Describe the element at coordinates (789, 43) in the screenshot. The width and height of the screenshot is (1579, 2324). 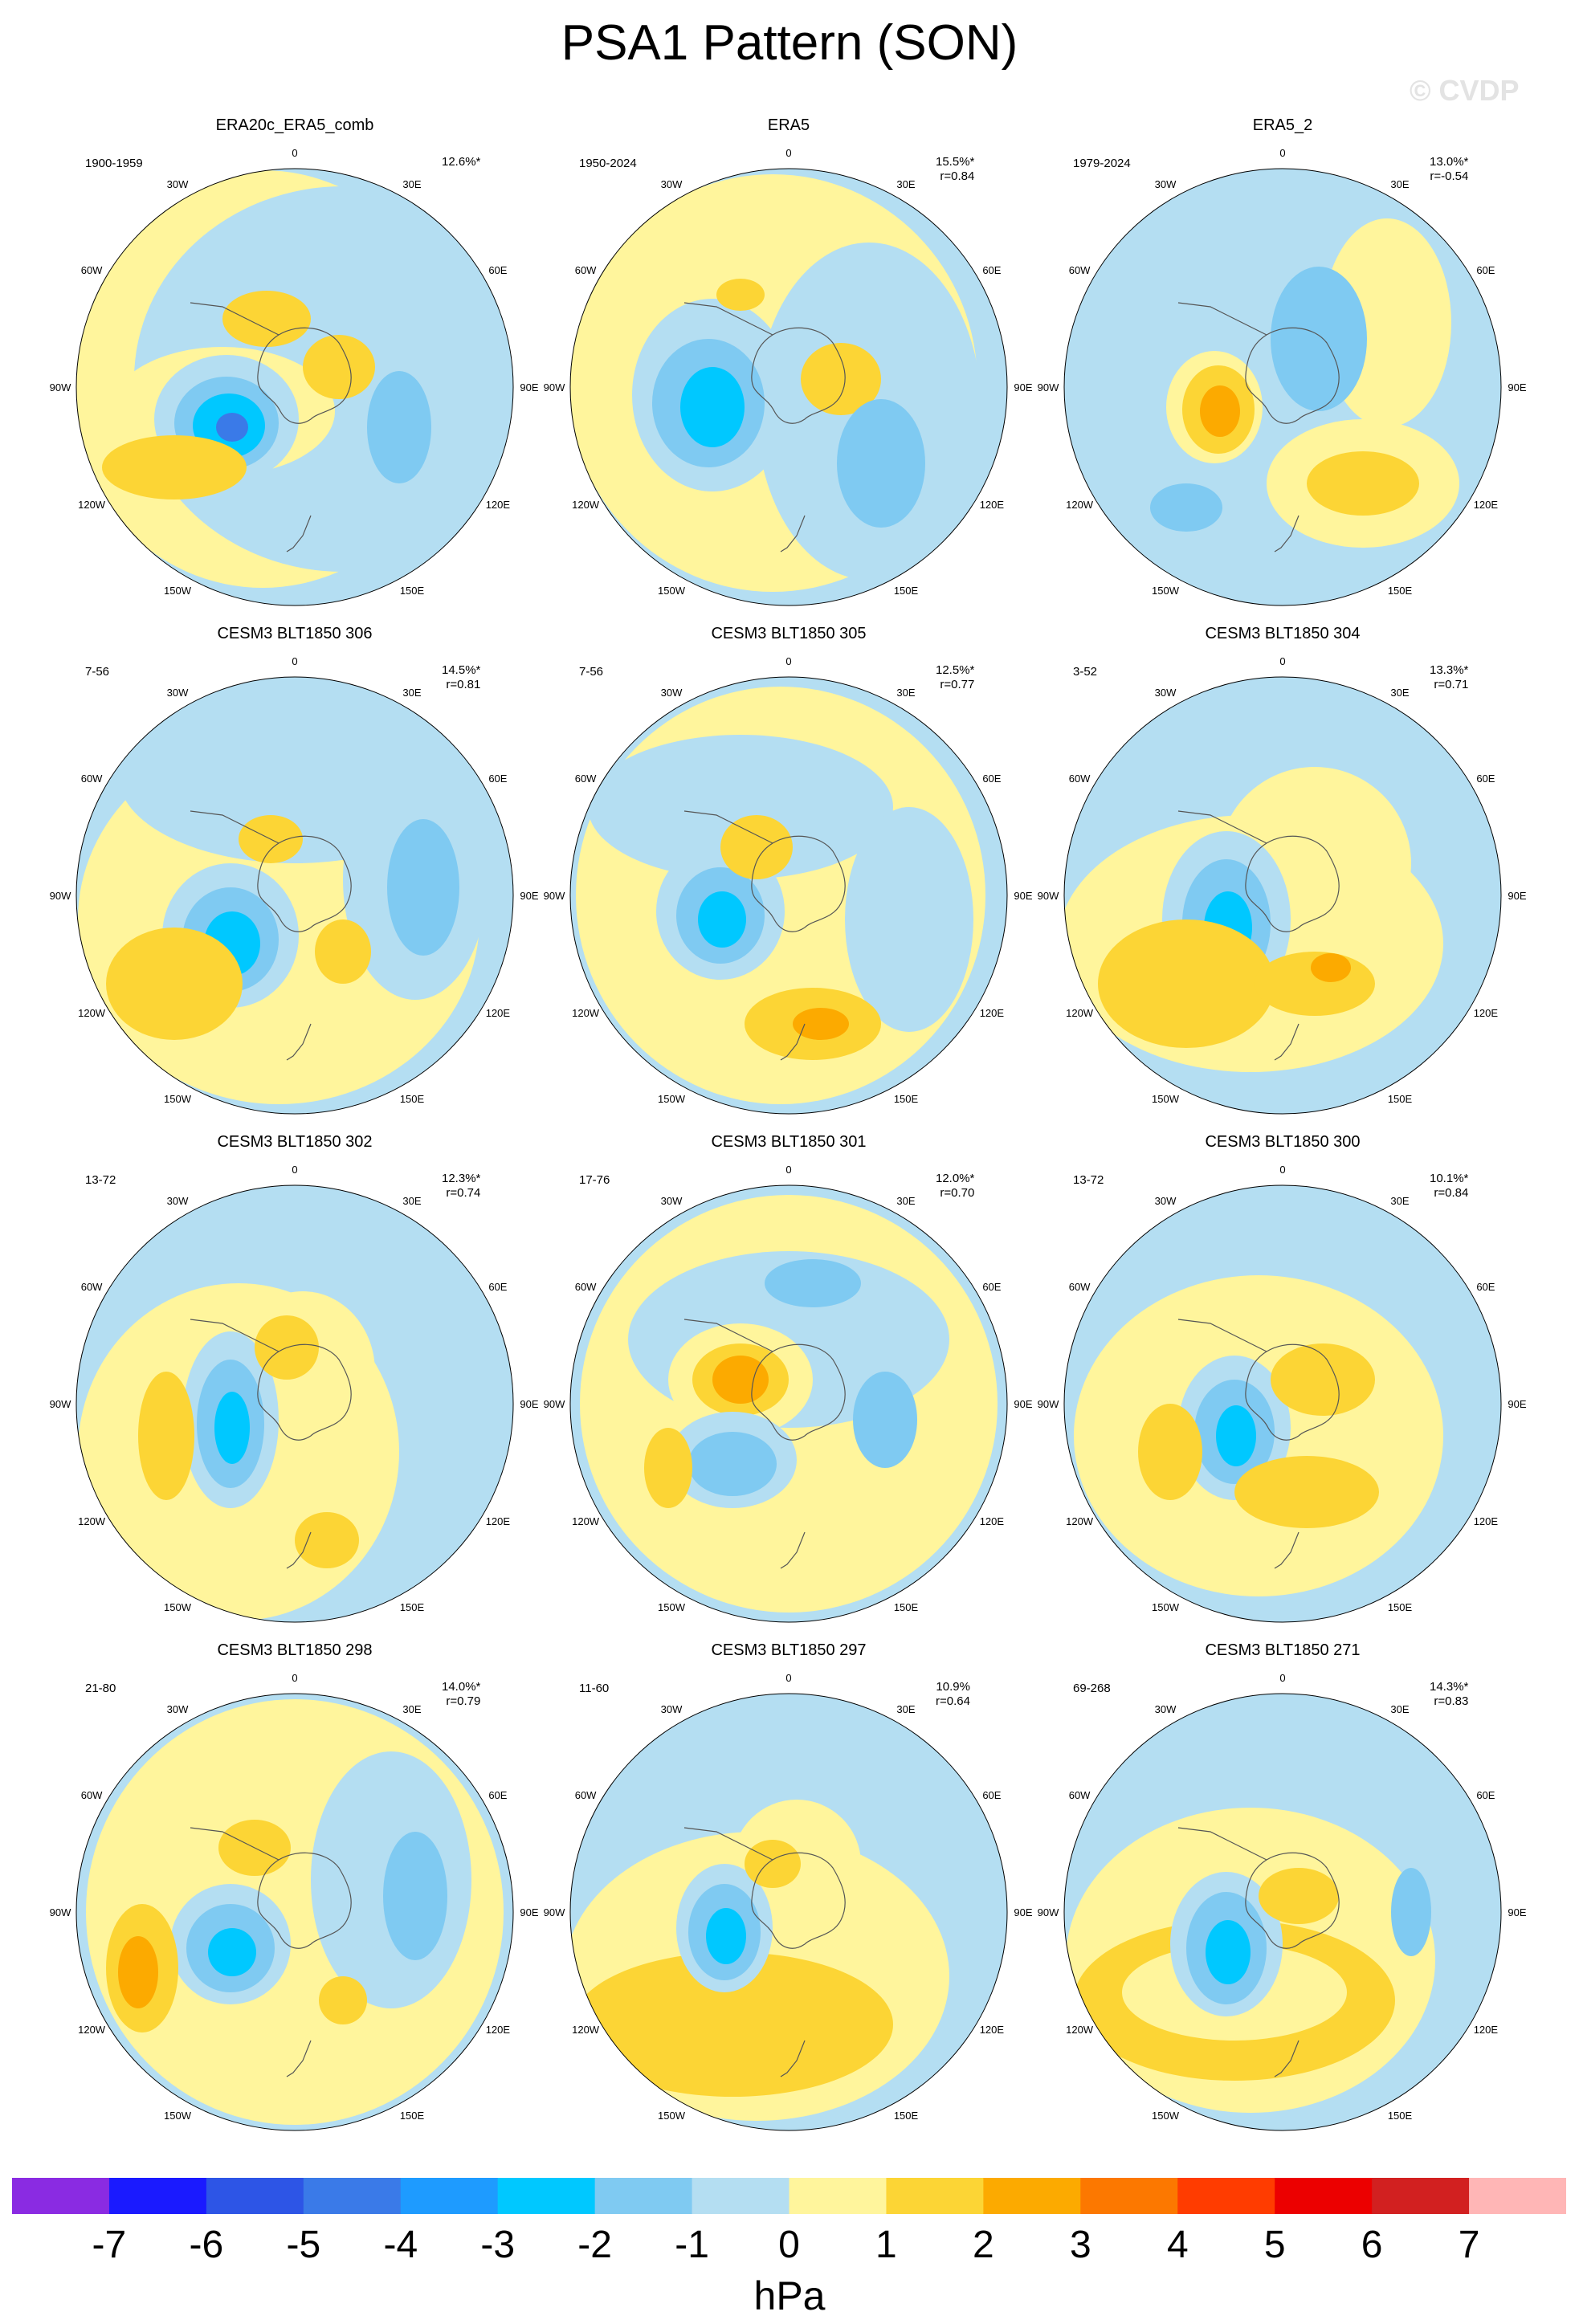
I see `figure-title: PSA1 Pattern (SON)` at that location.